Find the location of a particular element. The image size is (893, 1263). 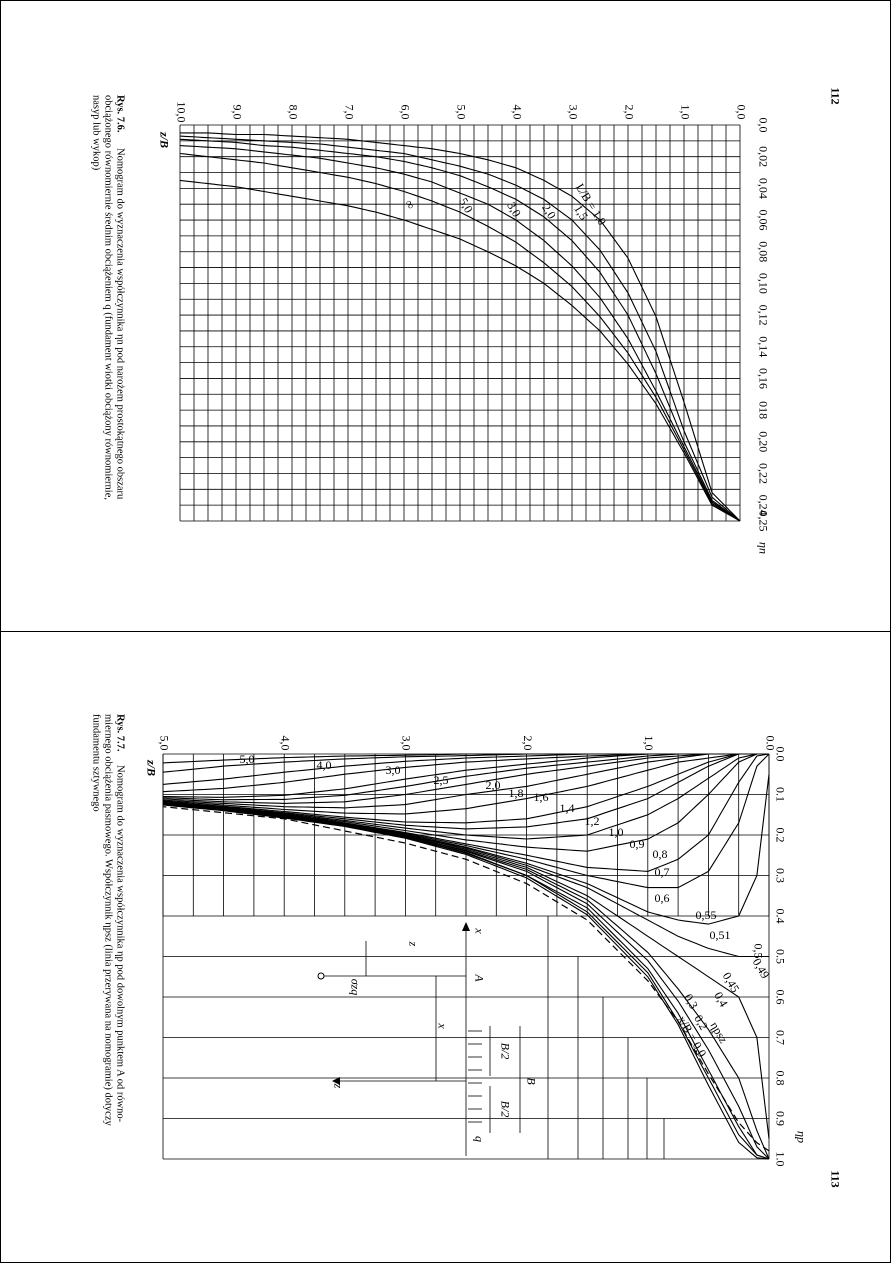

tick-label-eta: 0.4 is located at coordinates (780, 916).